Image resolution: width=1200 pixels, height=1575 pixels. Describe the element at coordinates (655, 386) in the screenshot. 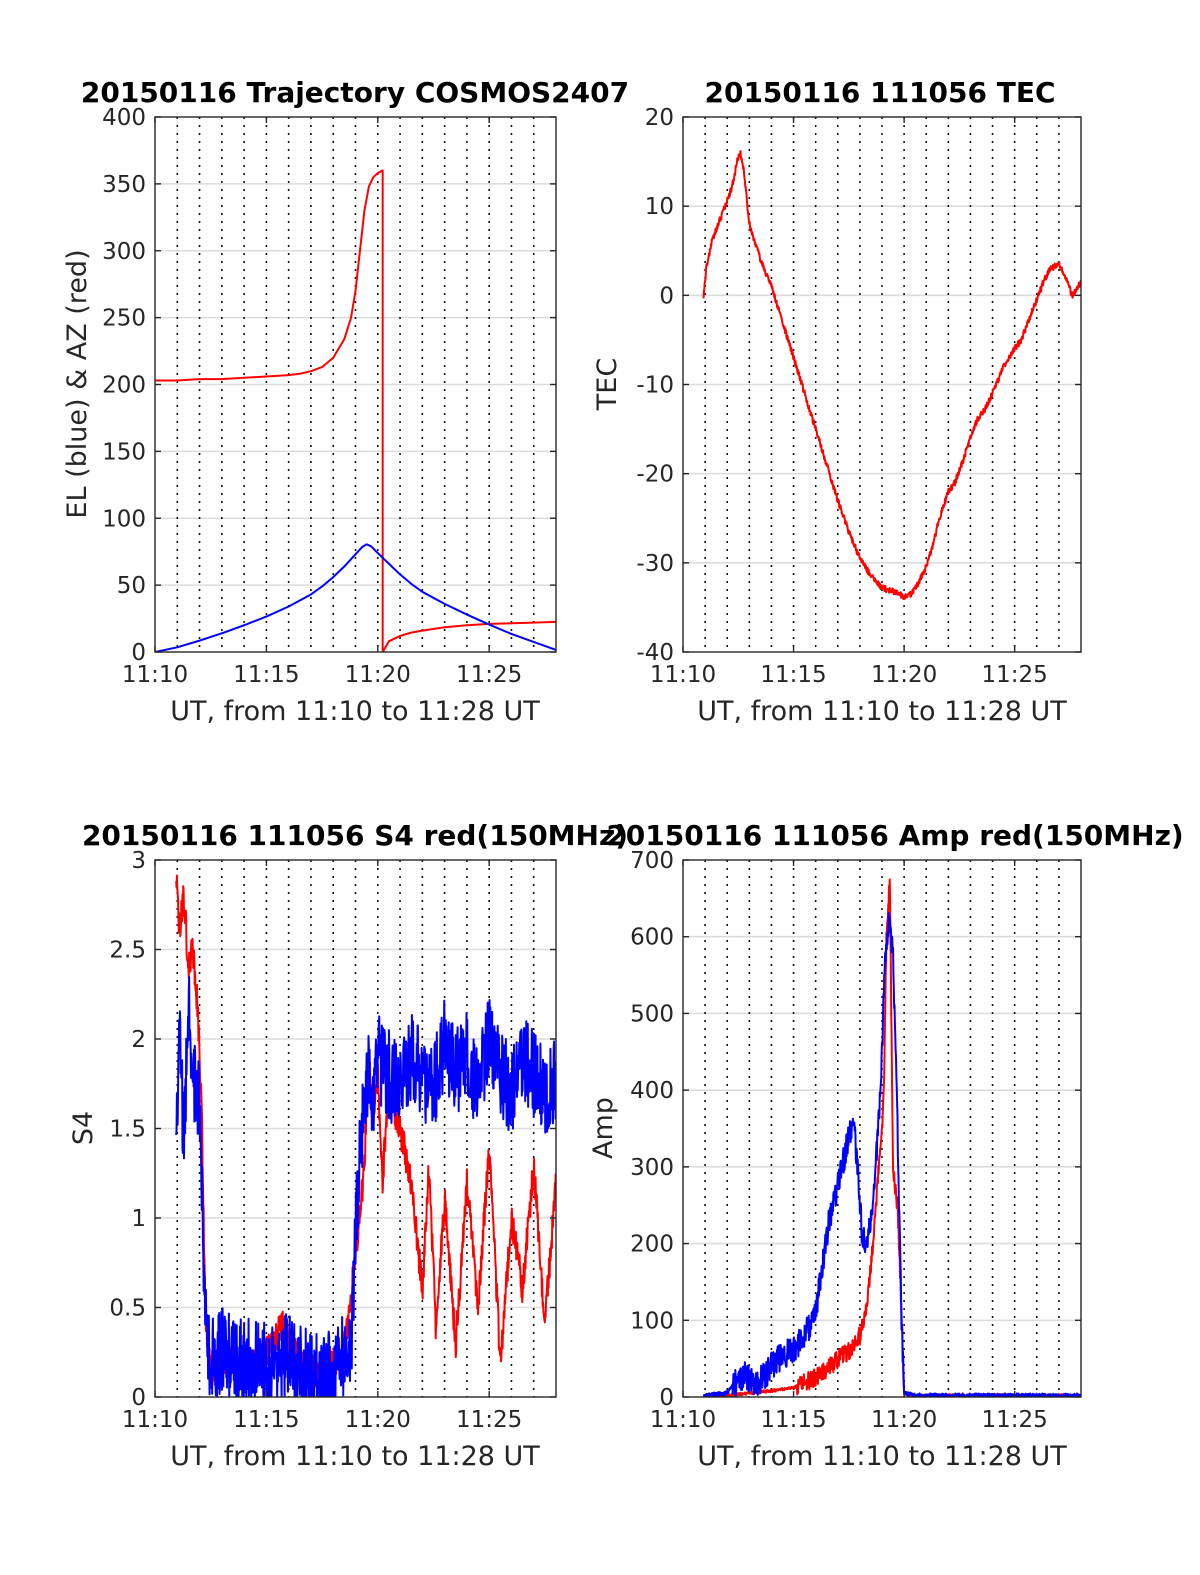

I see `y-tick-label: -10` at that location.